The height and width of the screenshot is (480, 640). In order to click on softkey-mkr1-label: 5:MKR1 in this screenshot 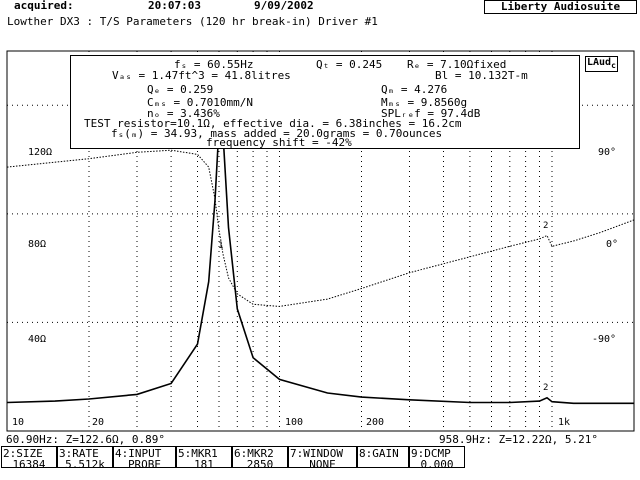, I will do `click(198, 453)`.